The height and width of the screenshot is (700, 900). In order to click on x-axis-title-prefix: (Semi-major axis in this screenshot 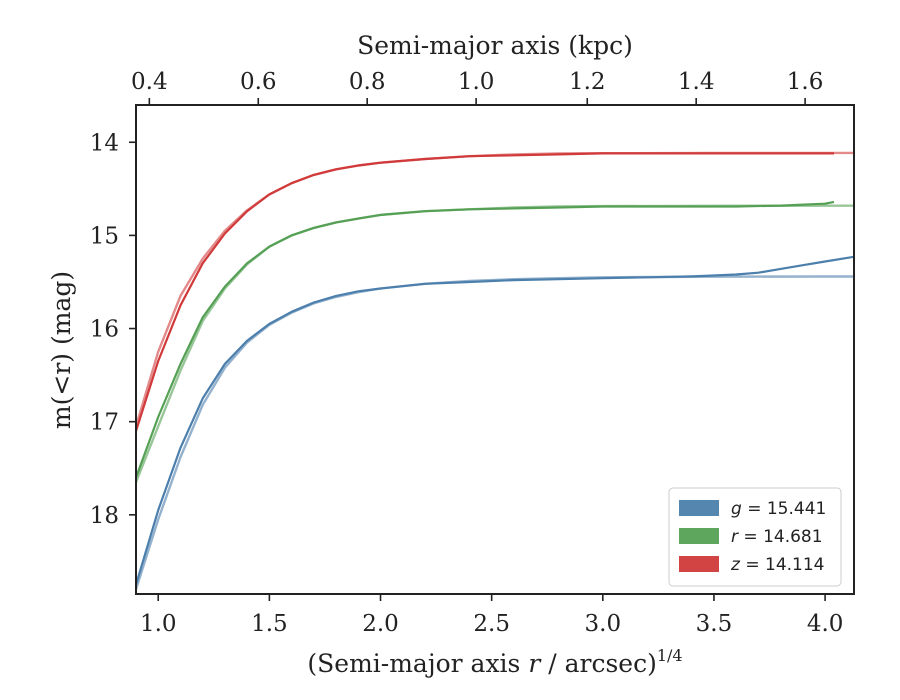, I will do `click(417, 663)`.